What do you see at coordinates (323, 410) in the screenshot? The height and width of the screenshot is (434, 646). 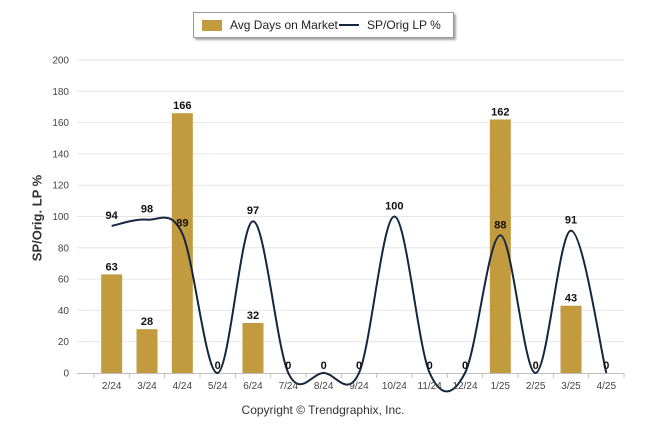 I see `copyright-text: Copyright © Trendgraphix, Inc.` at bounding box center [323, 410].